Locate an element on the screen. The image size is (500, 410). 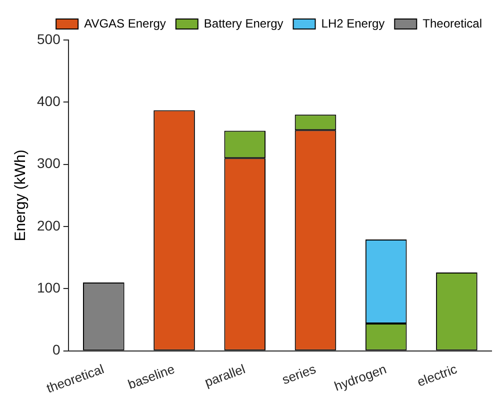
x-tick-label: series is located at coordinates (299, 374).